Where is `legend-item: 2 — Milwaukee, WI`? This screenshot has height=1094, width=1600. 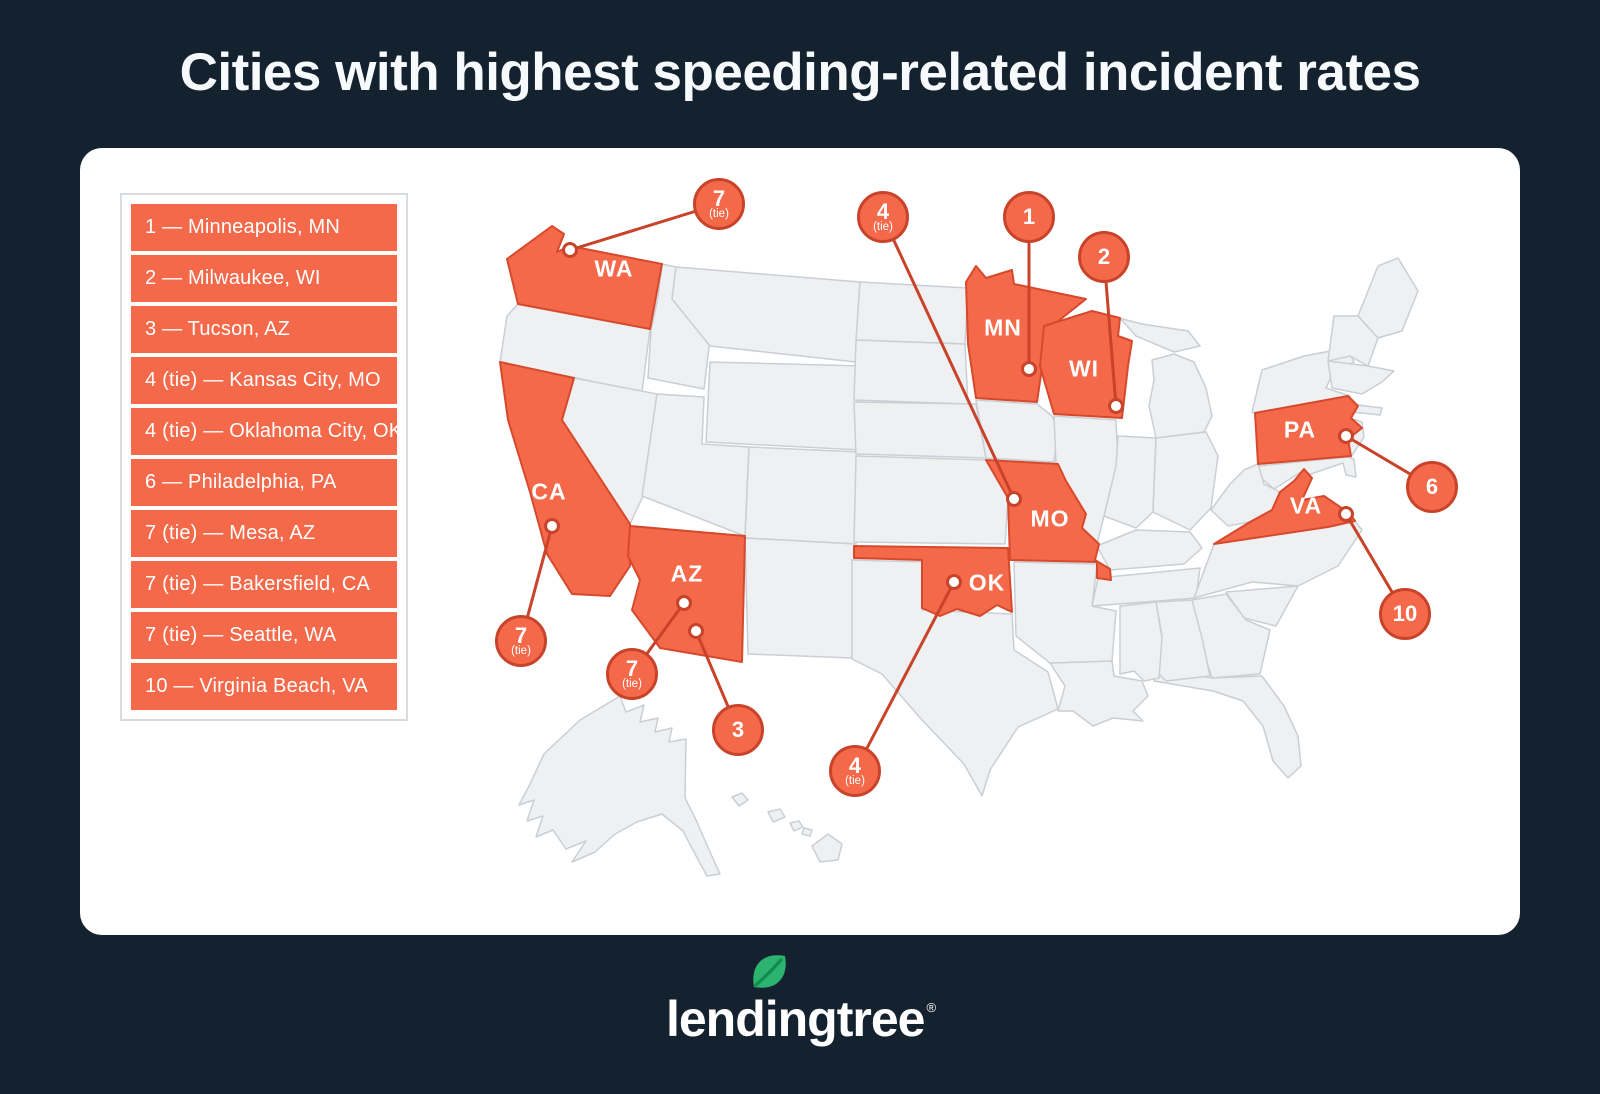
legend-item: 2 — Milwaukee, WI is located at coordinates (264, 278).